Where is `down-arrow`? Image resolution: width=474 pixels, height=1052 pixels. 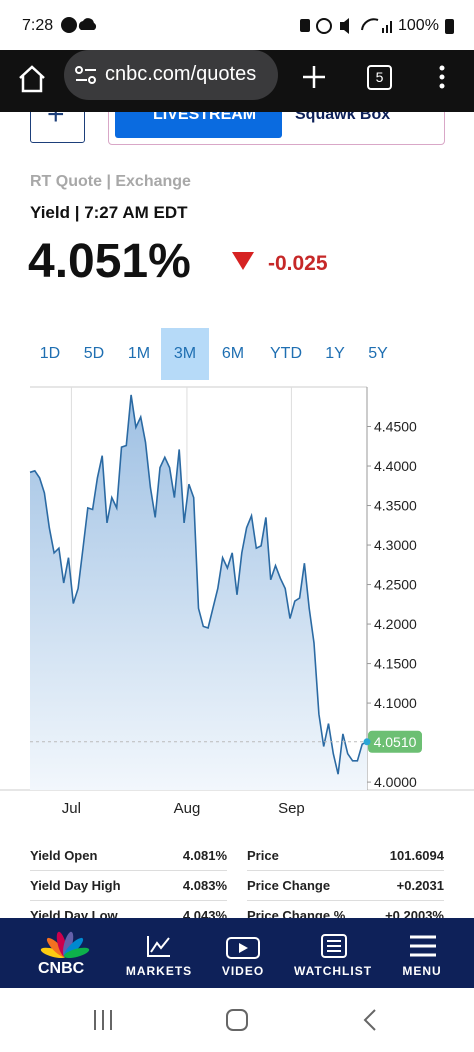
down-arrow is located at coordinates (243, 261).